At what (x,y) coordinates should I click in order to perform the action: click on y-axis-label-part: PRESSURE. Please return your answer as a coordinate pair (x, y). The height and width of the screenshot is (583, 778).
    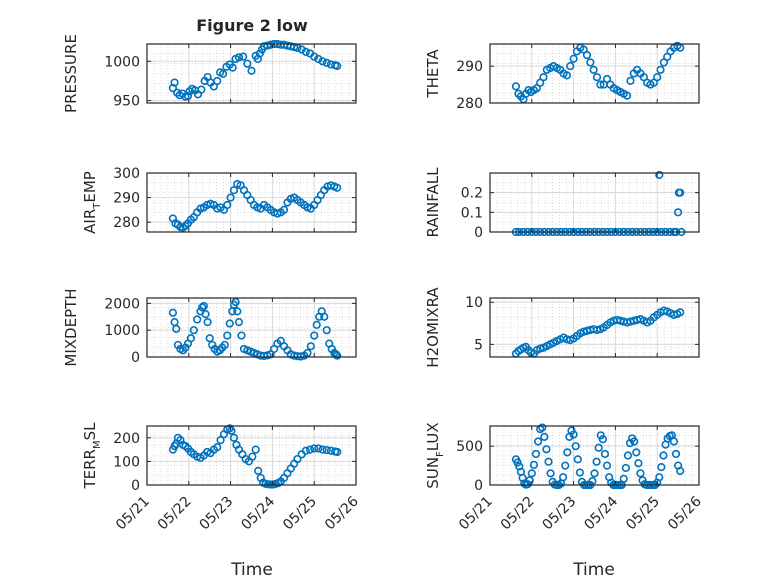
    Looking at the image, I should click on (71, 73).